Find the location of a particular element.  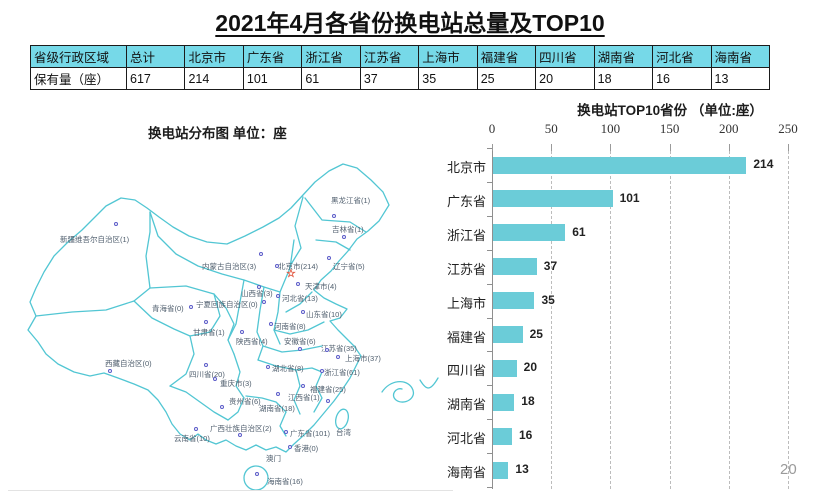

table-value-cell: 37 is located at coordinates (389, 78).